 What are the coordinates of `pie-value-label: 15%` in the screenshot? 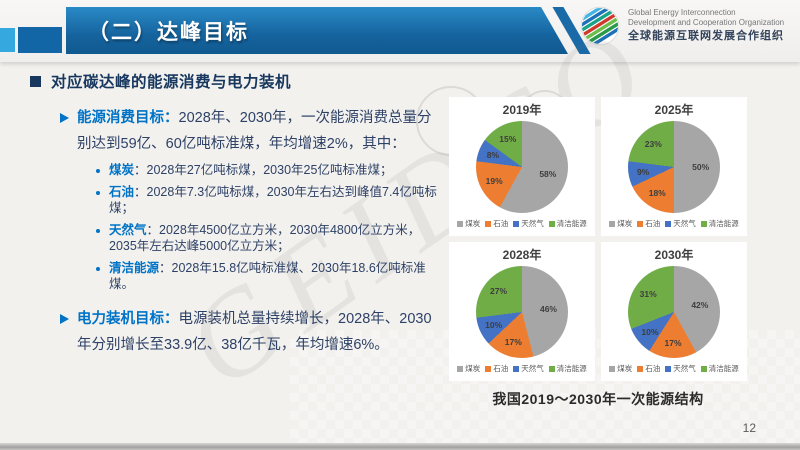 It's located at (508, 139).